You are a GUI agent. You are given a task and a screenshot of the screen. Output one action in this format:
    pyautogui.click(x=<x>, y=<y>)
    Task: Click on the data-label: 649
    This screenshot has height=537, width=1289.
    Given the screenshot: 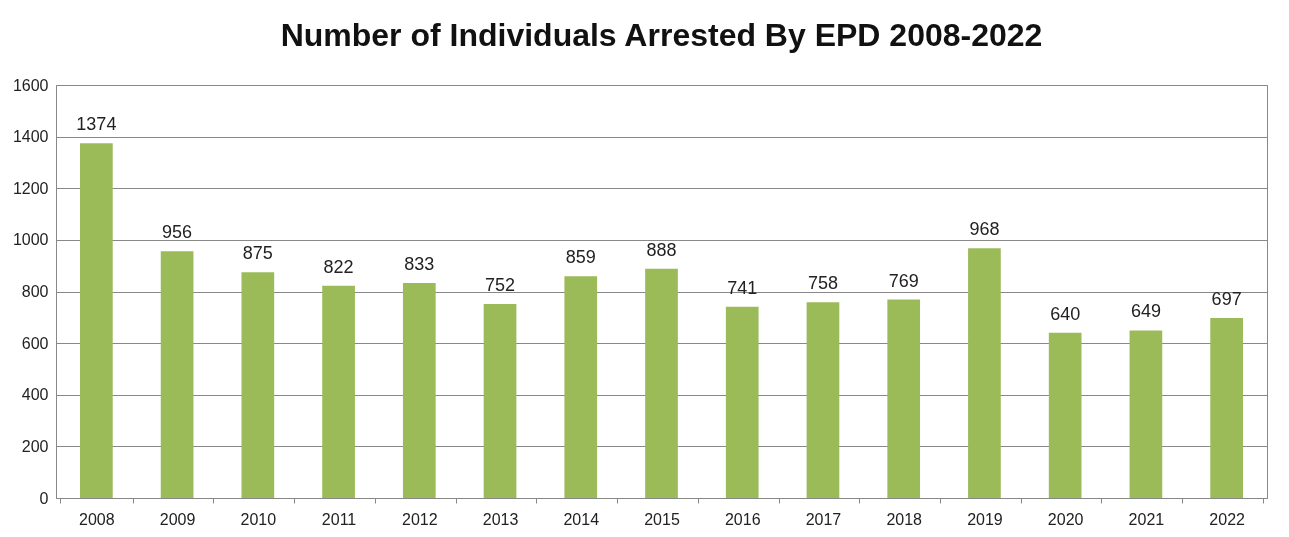 What is the action you would take?
    pyautogui.click(x=1145, y=311)
    